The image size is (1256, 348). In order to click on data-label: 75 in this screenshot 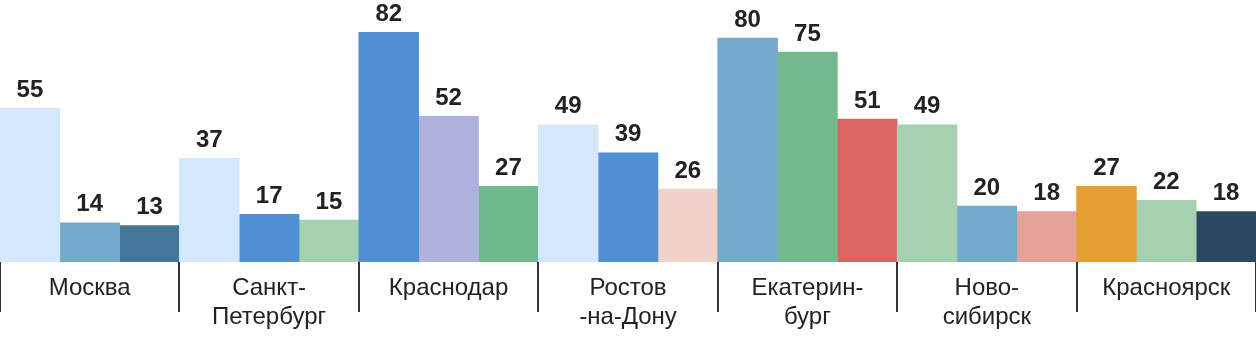, I will do `click(807, 32)`.